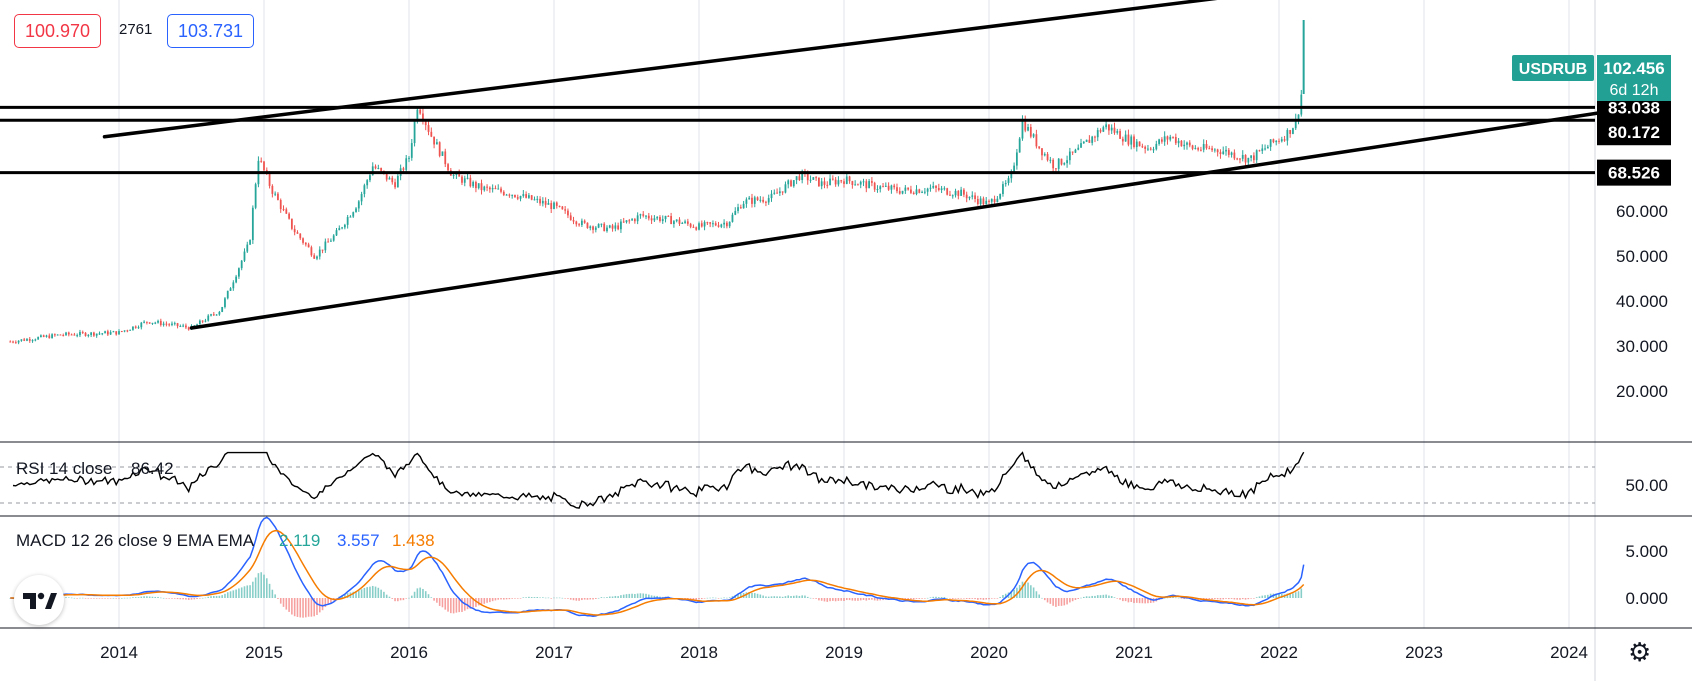 The height and width of the screenshot is (681, 1692). Describe the element at coordinates (58, 31) in the screenshot. I see `bid-price-box: 100.970` at that location.